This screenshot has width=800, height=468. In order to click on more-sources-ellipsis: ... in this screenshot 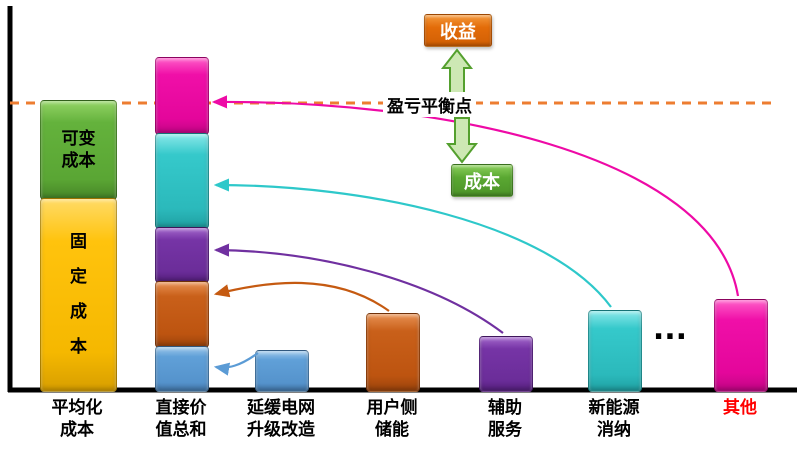, I will do `click(670, 329)`.